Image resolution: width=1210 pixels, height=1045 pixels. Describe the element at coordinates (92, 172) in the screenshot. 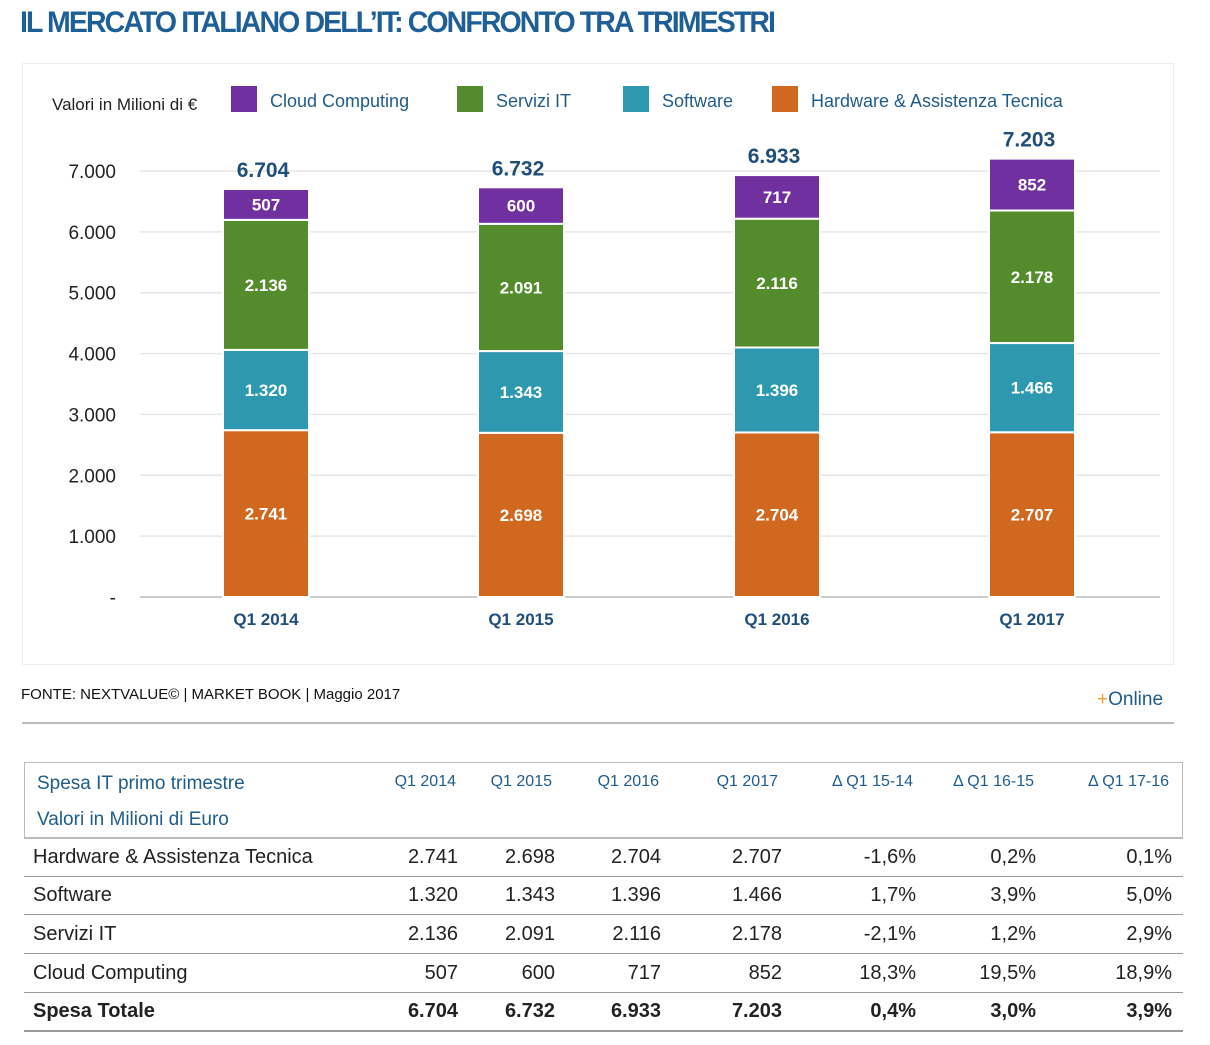

I see `y-tick-label: 7.000` at that location.